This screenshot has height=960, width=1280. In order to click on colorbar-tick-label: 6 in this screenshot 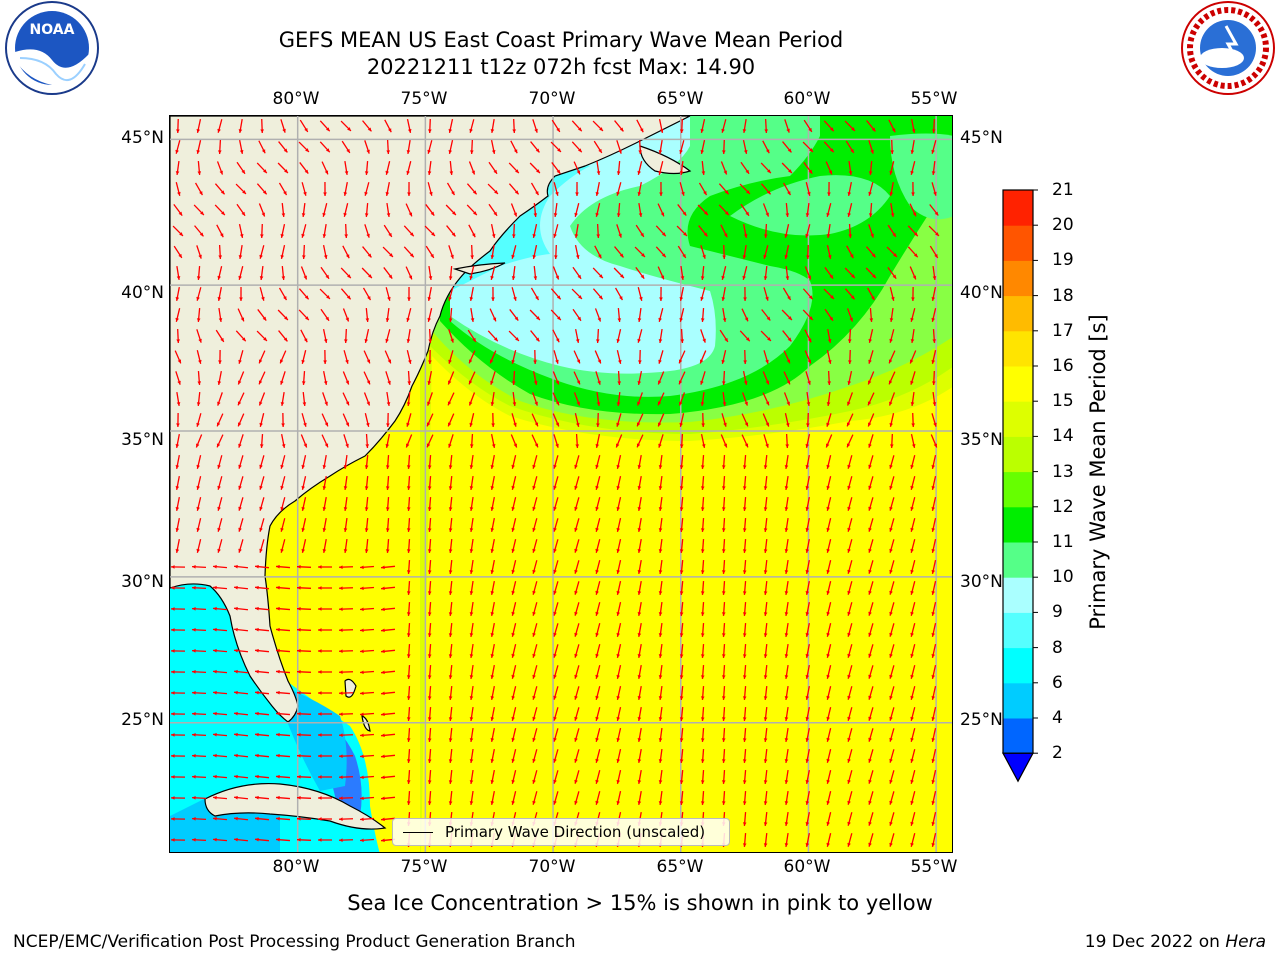, I will do `click(1057, 682)`.